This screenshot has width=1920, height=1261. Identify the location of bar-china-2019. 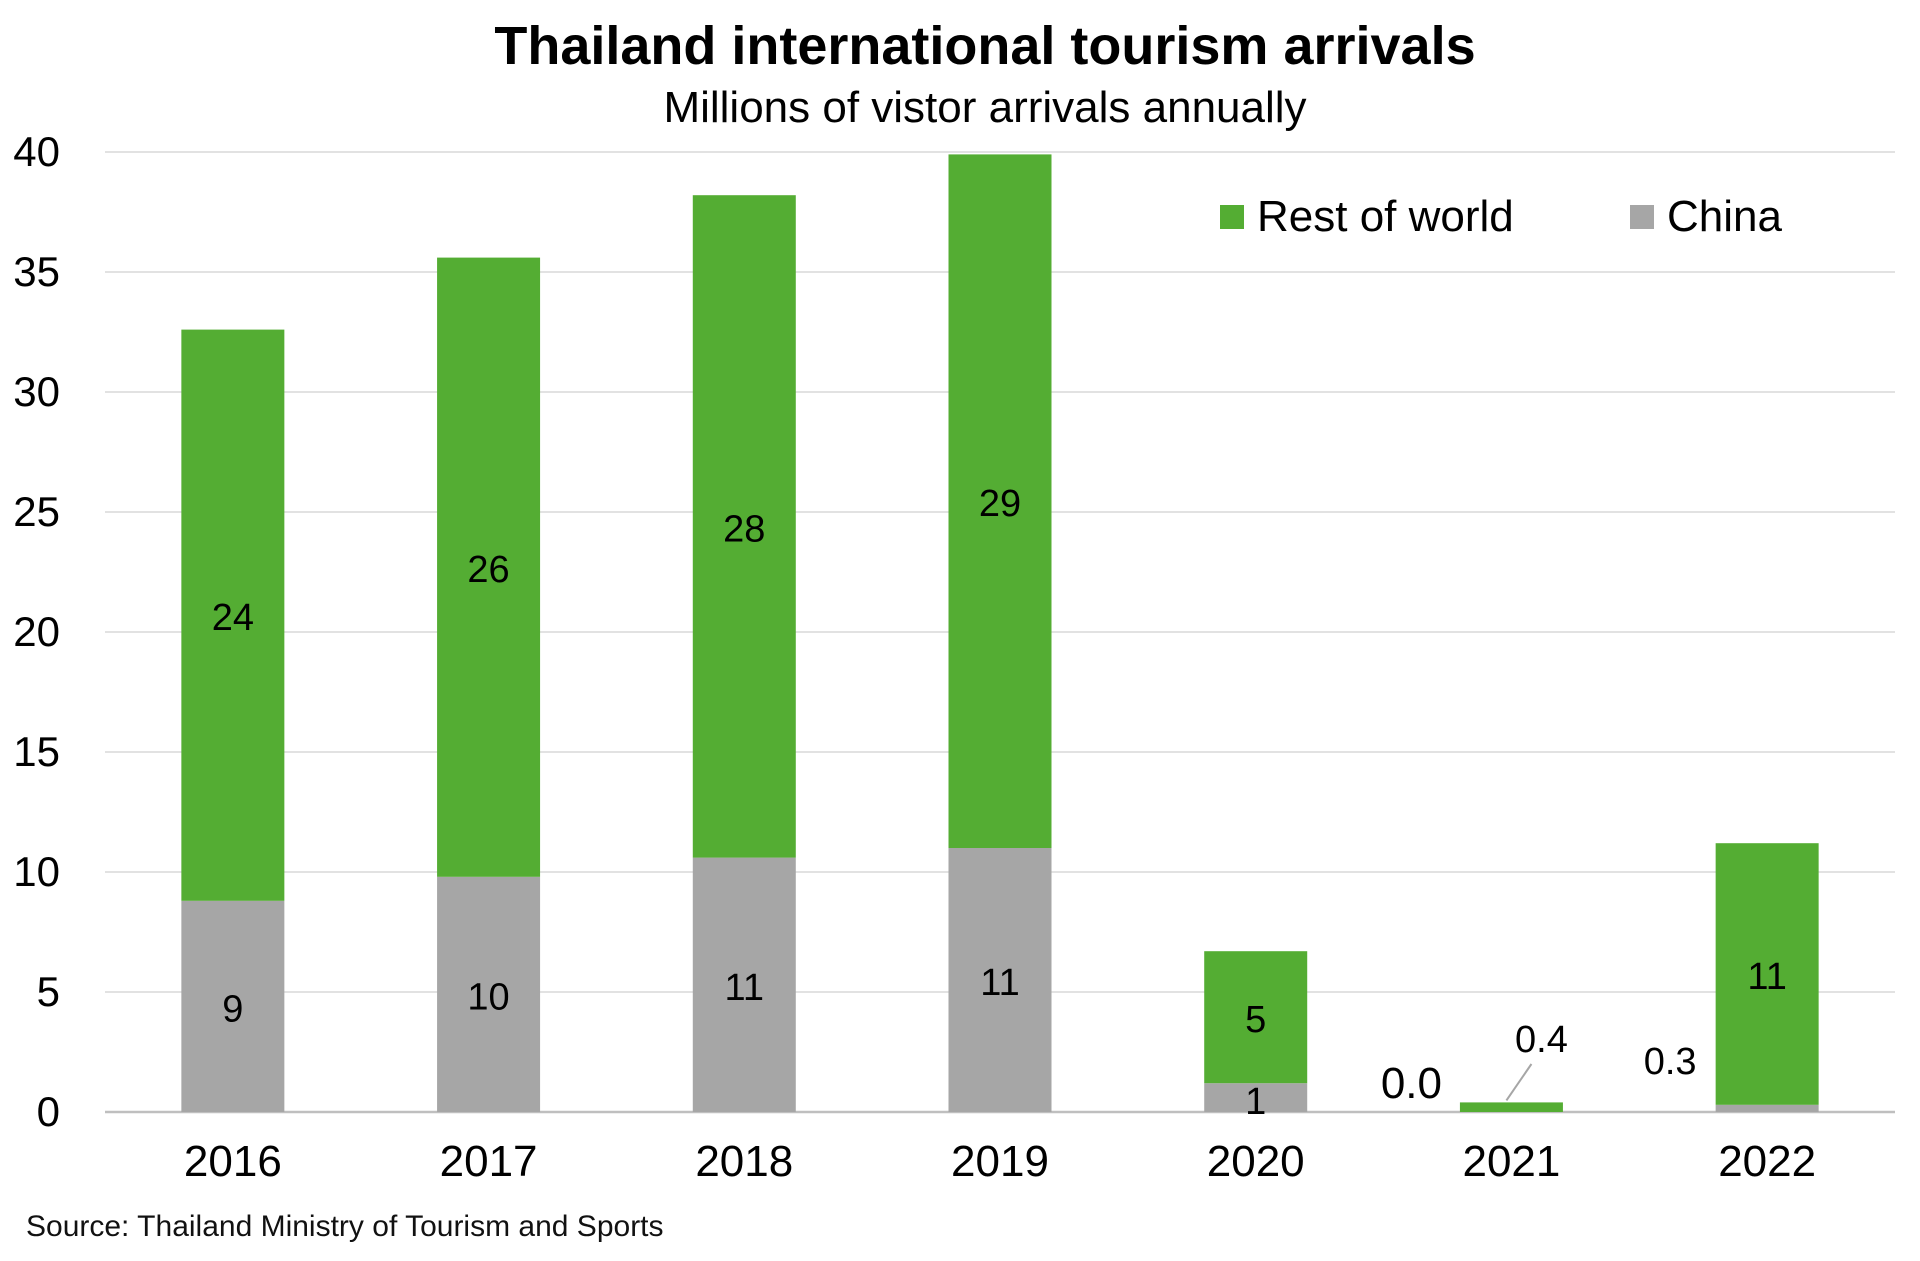
(1000, 980).